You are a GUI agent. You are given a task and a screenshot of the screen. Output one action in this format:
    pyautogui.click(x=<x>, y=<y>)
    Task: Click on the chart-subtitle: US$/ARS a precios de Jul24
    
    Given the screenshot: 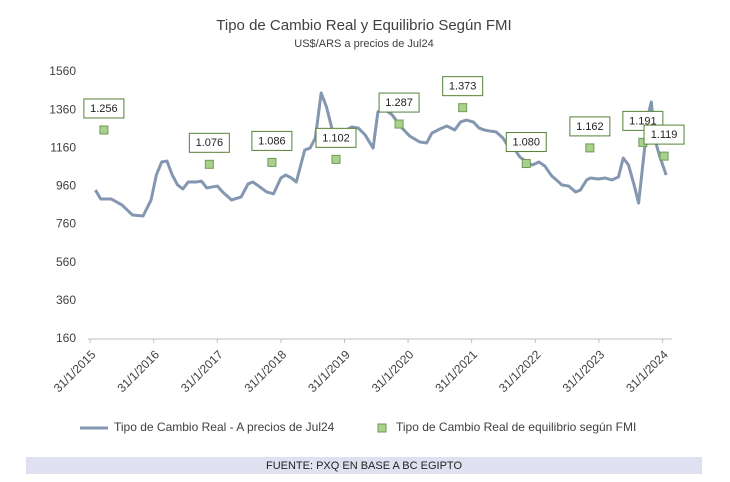 What is the action you would take?
    pyautogui.click(x=363, y=44)
    